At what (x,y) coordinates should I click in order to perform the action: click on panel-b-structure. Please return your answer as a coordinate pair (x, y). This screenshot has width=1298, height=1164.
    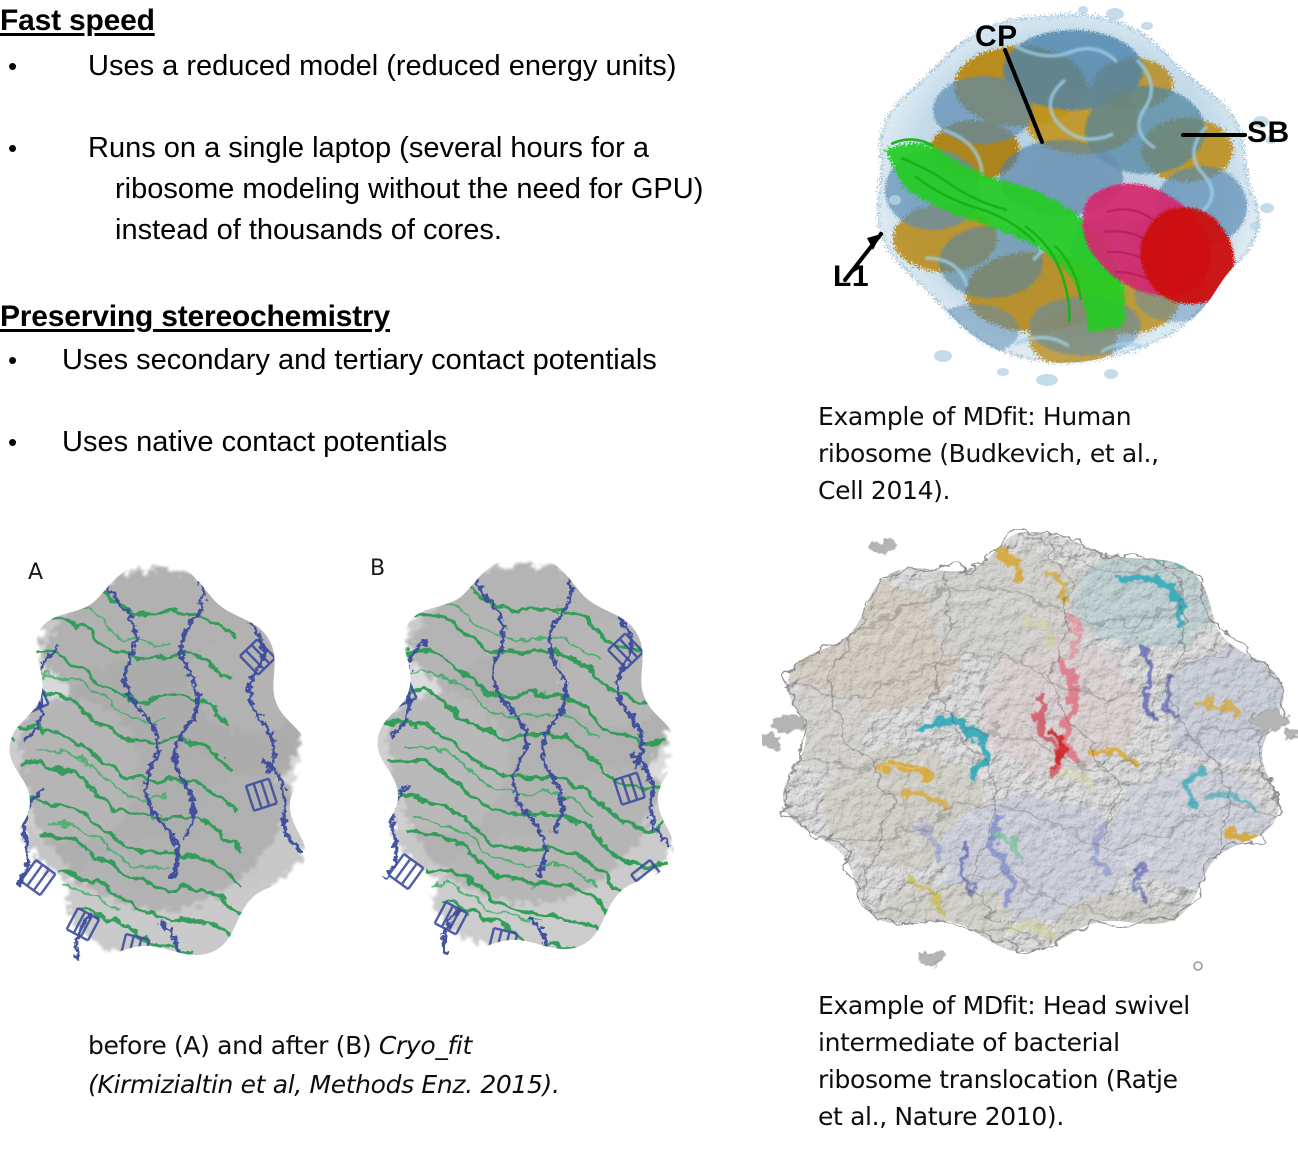
    Looking at the image, I should click on (524, 755).